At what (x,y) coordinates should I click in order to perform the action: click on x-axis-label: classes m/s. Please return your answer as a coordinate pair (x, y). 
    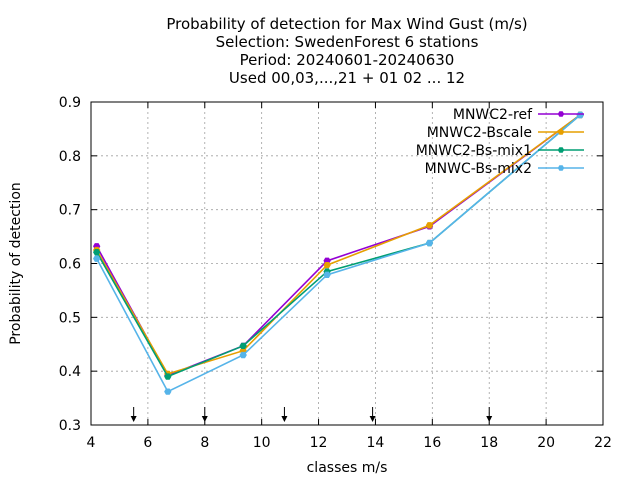
    Looking at the image, I should click on (347, 468).